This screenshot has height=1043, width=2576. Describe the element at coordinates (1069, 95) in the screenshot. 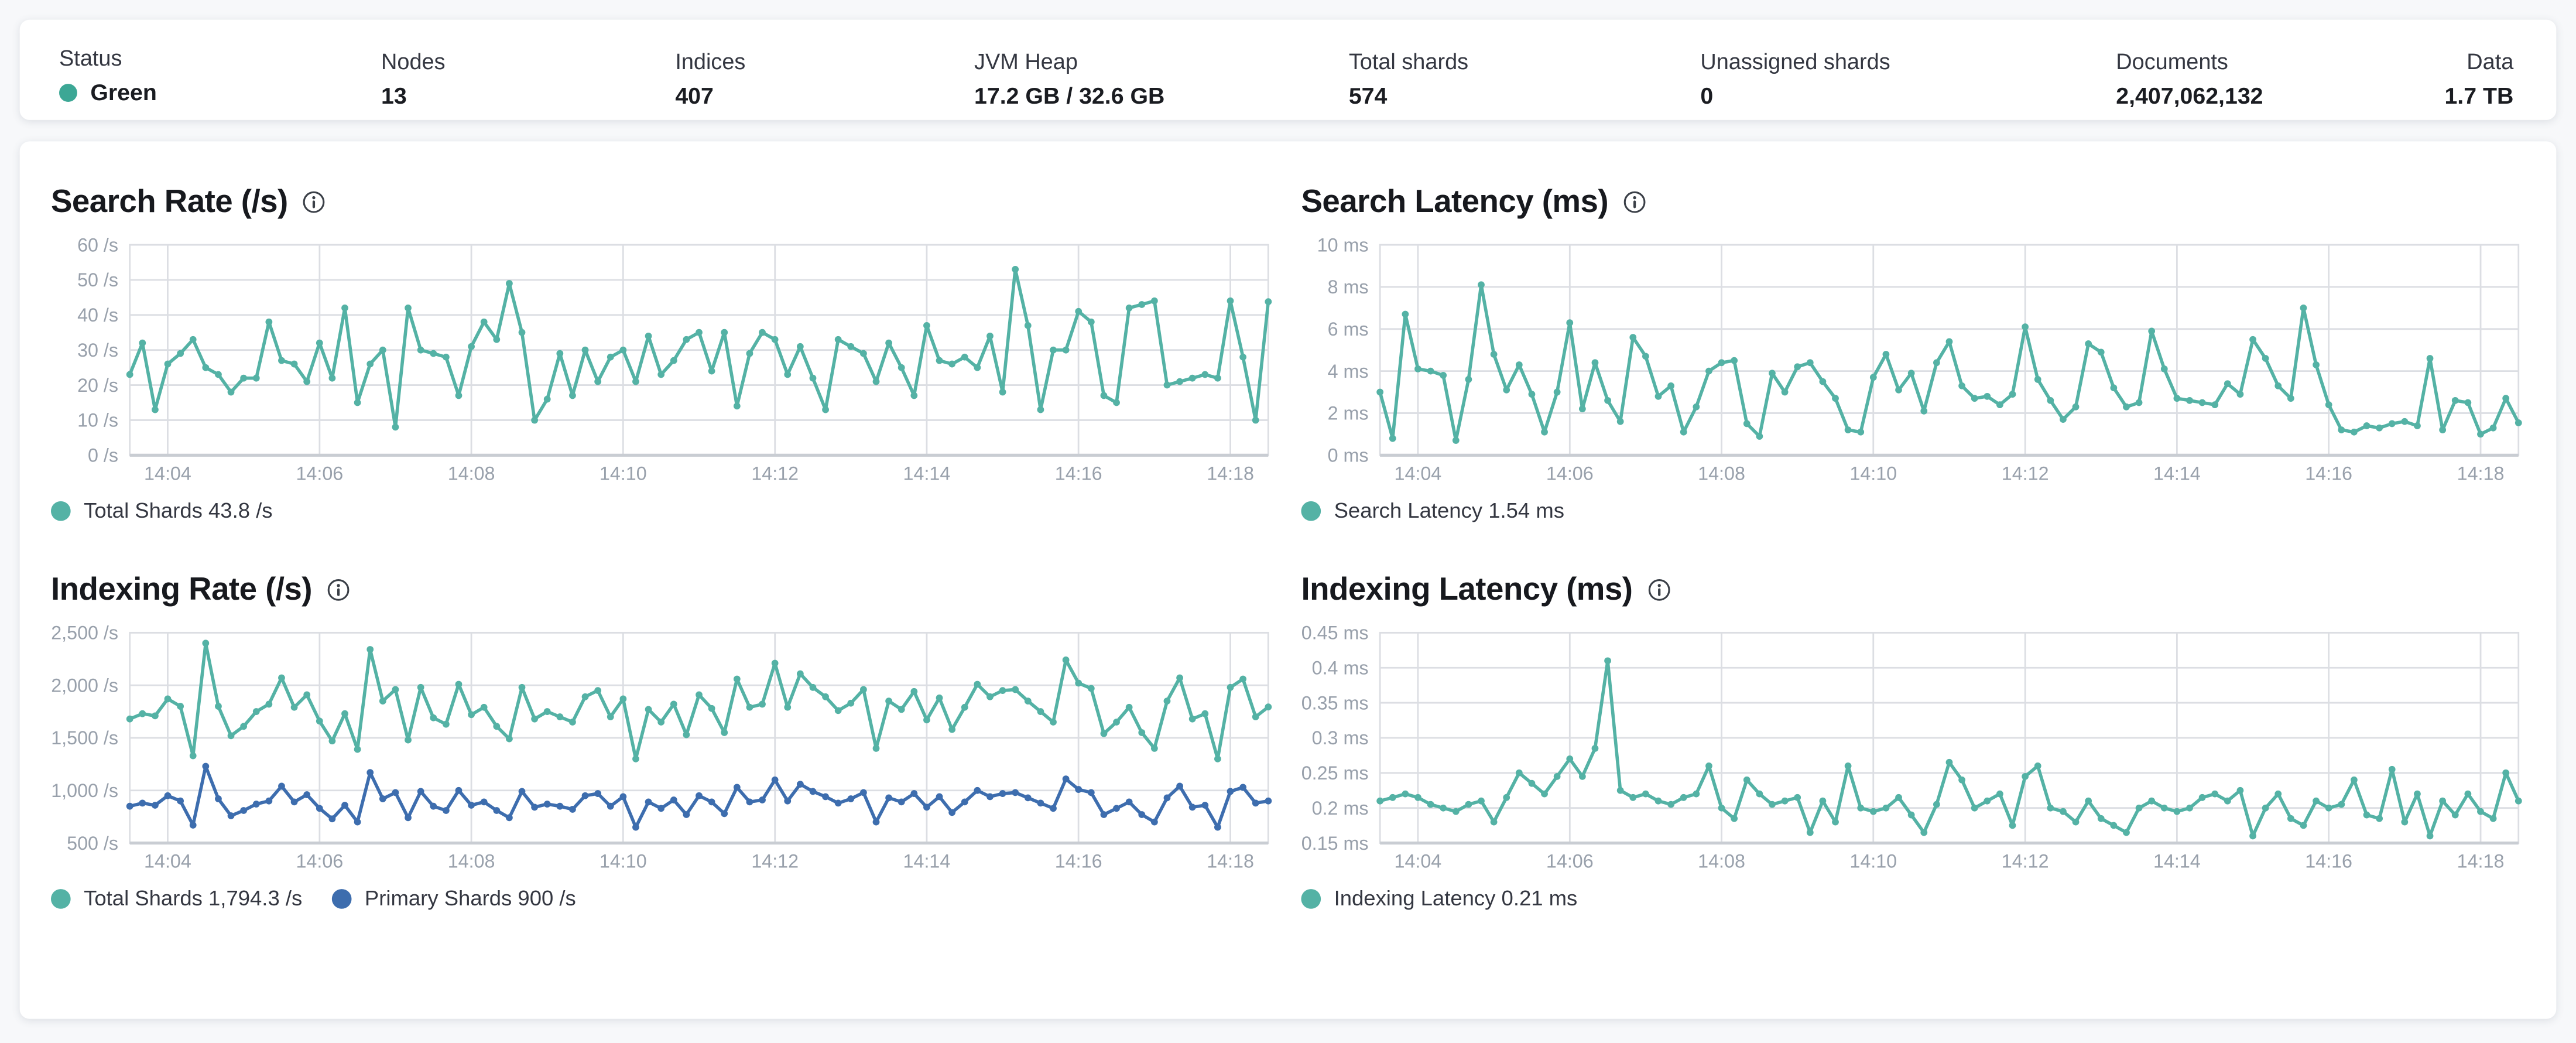

I see `metric-jvm-heap-value: 17.2 GB / 32.6 GB` at that location.